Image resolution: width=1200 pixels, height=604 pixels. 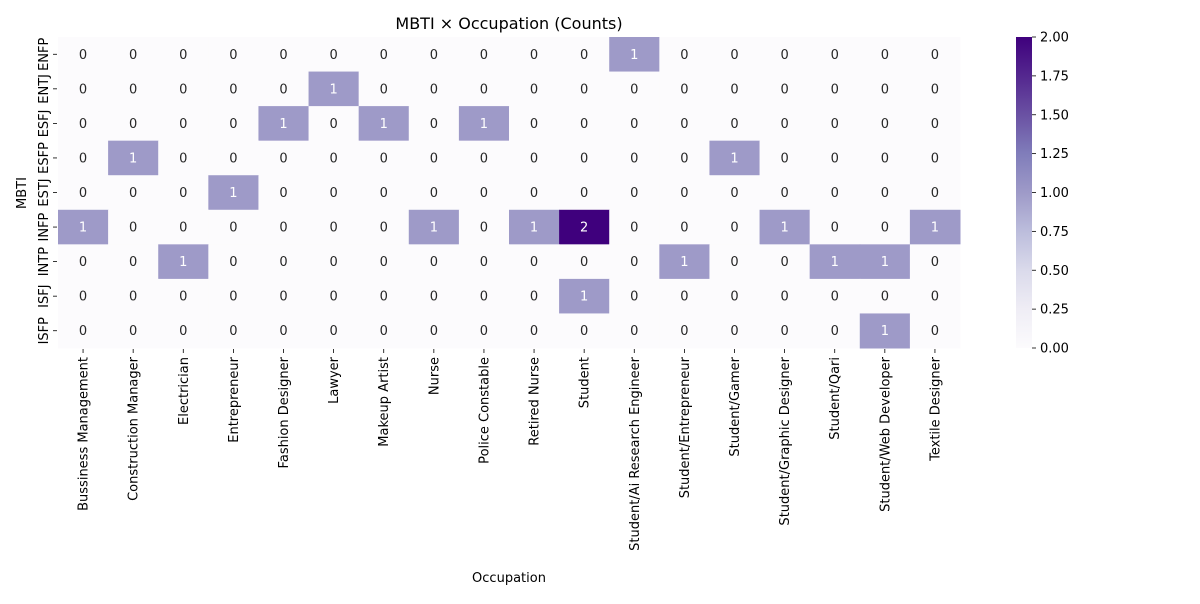 What do you see at coordinates (1054, 271) in the screenshot?
I see `colorbar-tick-label: 0.50` at bounding box center [1054, 271].